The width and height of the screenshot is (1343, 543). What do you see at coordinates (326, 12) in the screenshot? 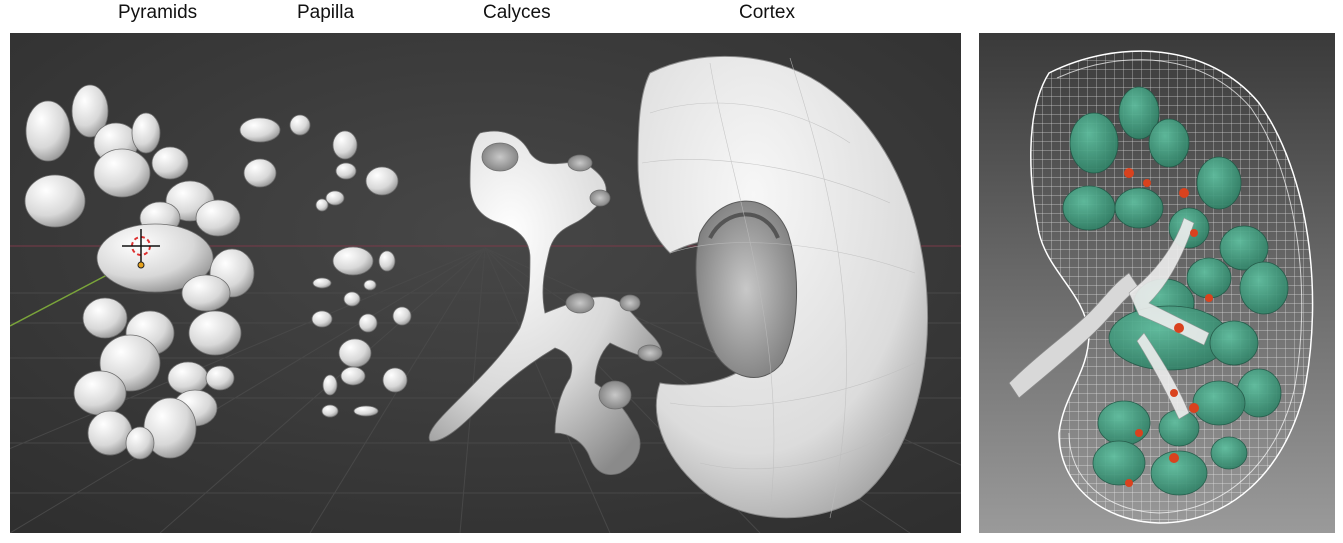
I see `label-papilla: Papilla` at bounding box center [326, 12].